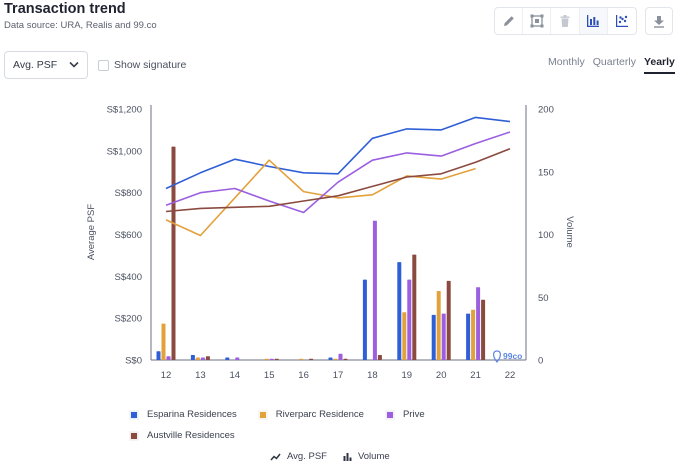 The height and width of the screenshot is (473, 680). What do you see at coordinates (150, 65) in the screenshot?
I see `show-signature-label: Show signature` at bounding box center [150, 65].